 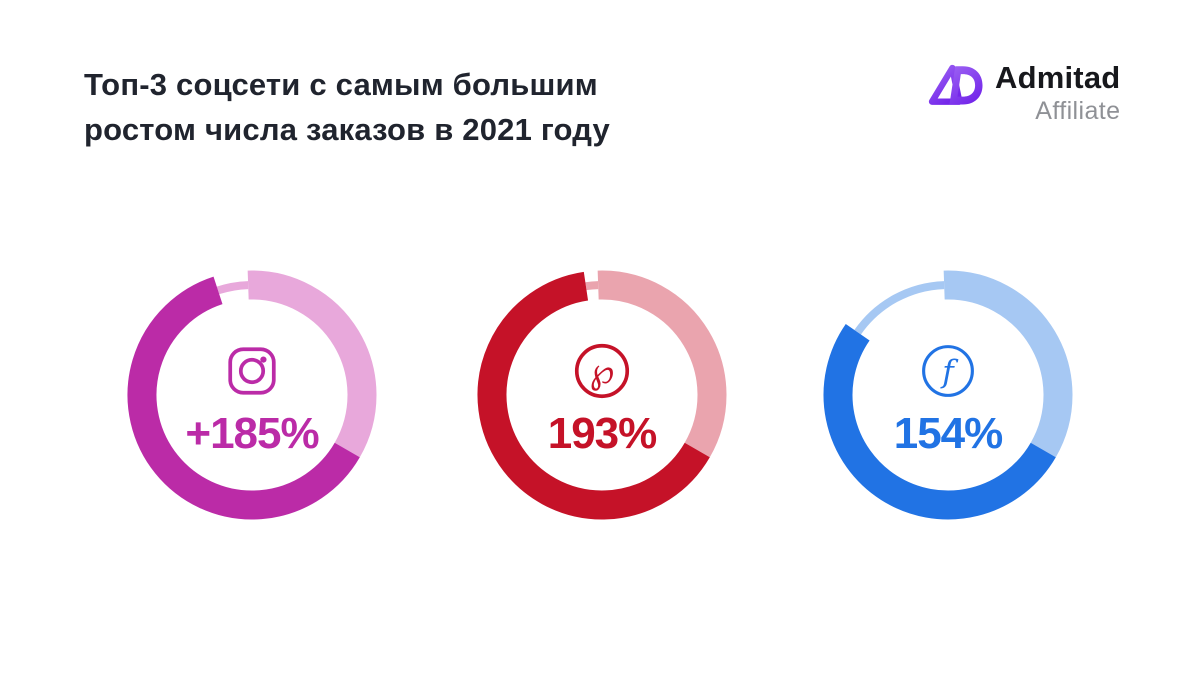 I want to click on instagram-ring-light-arc, so click(x=312, y=364).